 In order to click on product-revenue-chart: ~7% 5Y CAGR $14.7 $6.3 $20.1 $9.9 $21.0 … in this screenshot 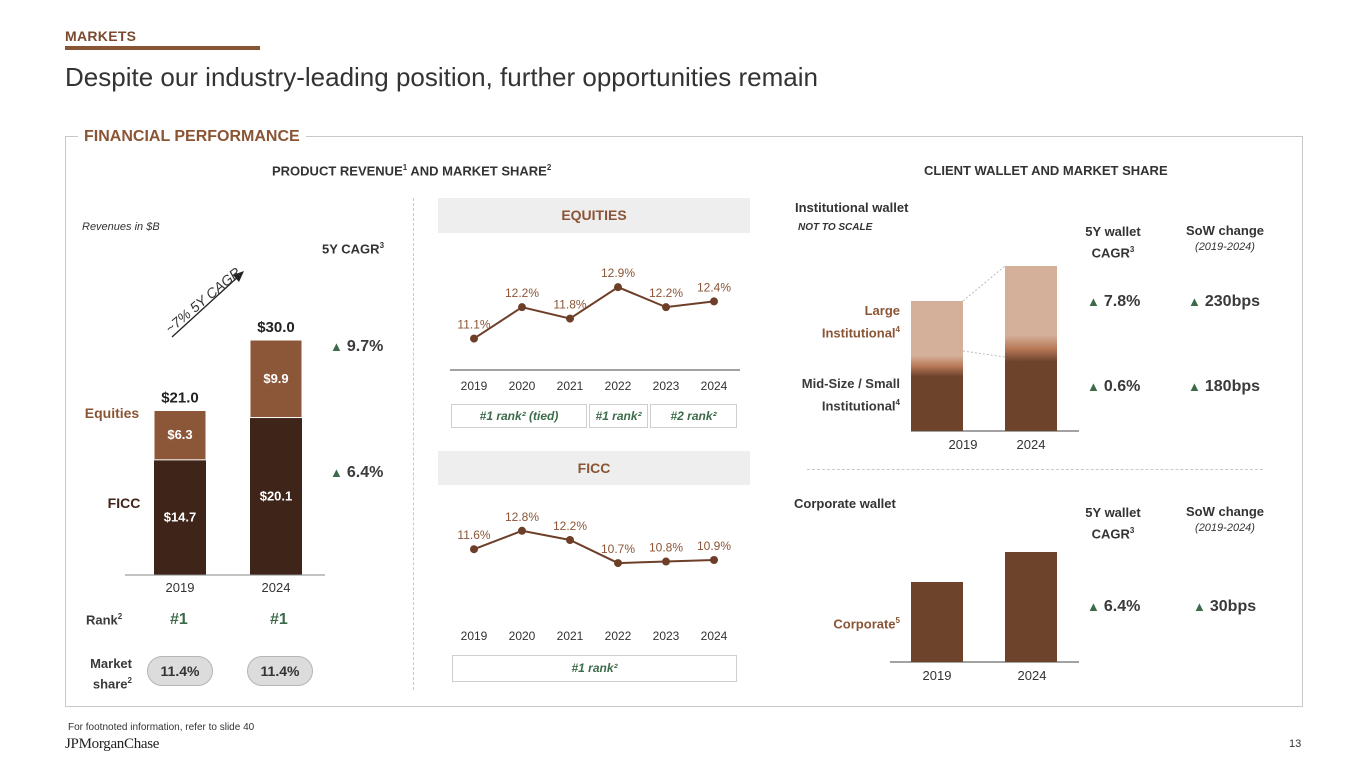, I will do `click(205, 429)`.